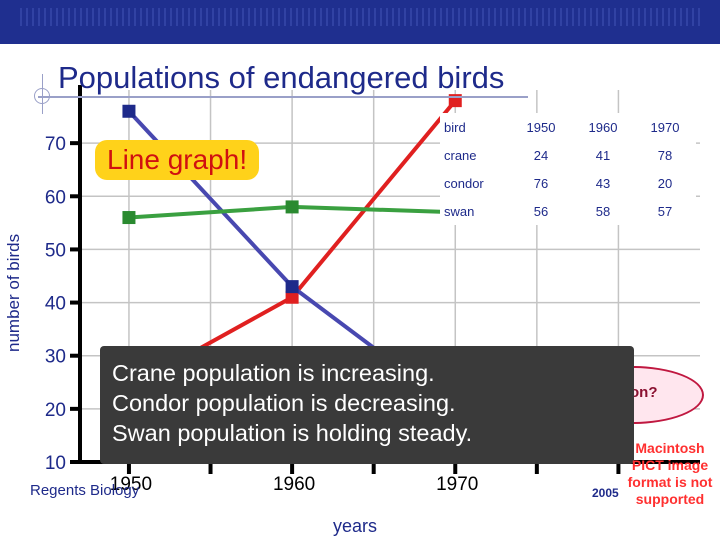 The image size is (720, 540). Describe the element at coordinates (605, 493) in the screenshot. I see `footer-year: 2005` at that location.